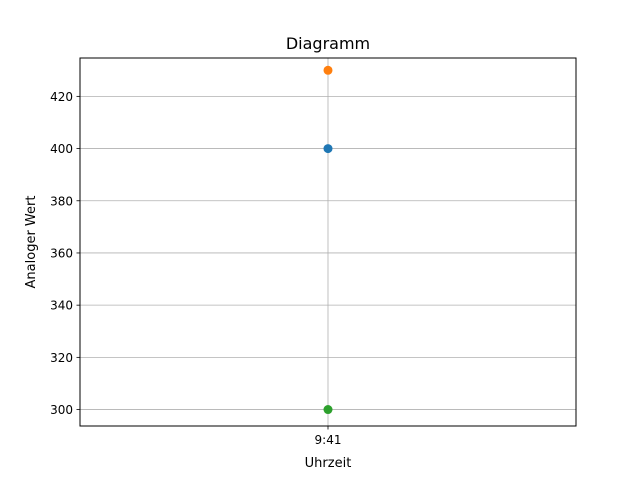 Image resolution: width=640 pixels, height=484 pixels. Describe the element at coordinates (61, 201) in the screenshot. I see `y-tick-label: 380` at that location.